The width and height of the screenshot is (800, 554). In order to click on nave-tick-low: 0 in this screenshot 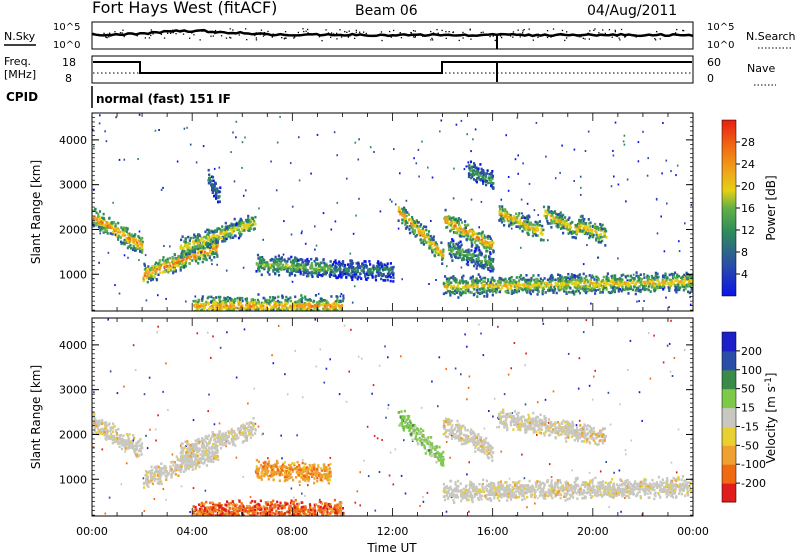, I will do `click(710, 78)`.